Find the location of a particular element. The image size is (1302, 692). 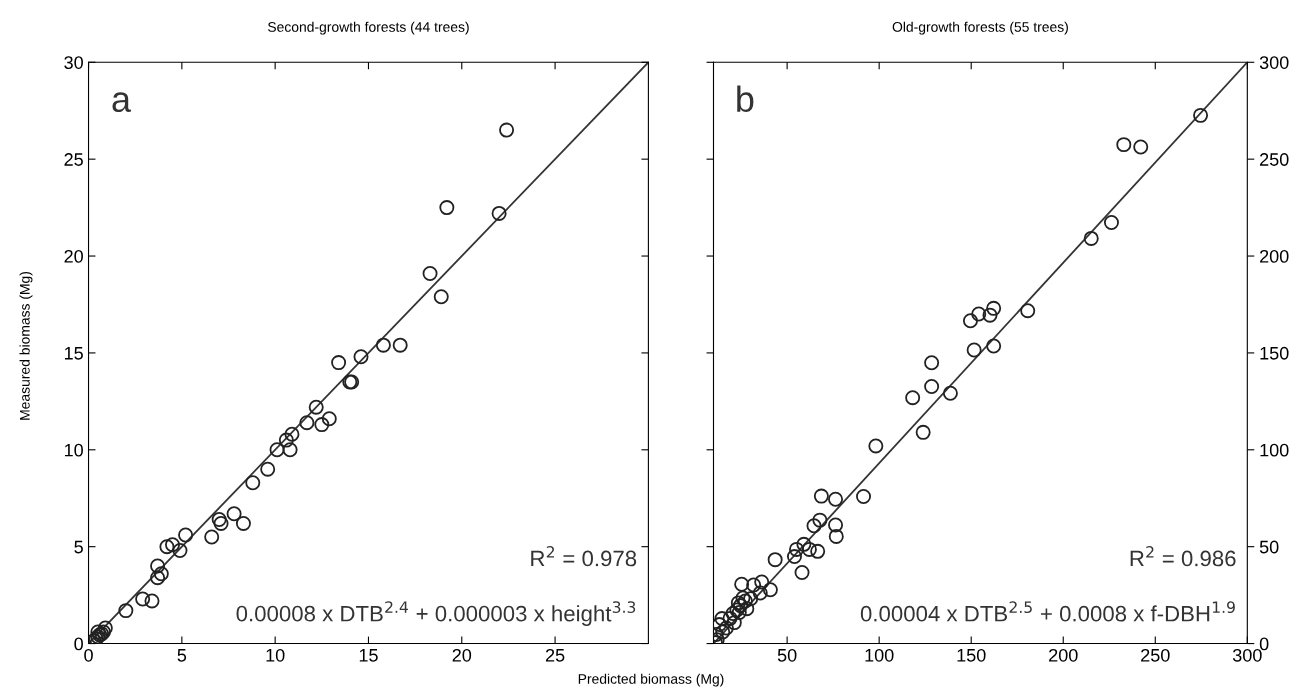

x-tick-label: 200 is located at coordinates (1063, 655).